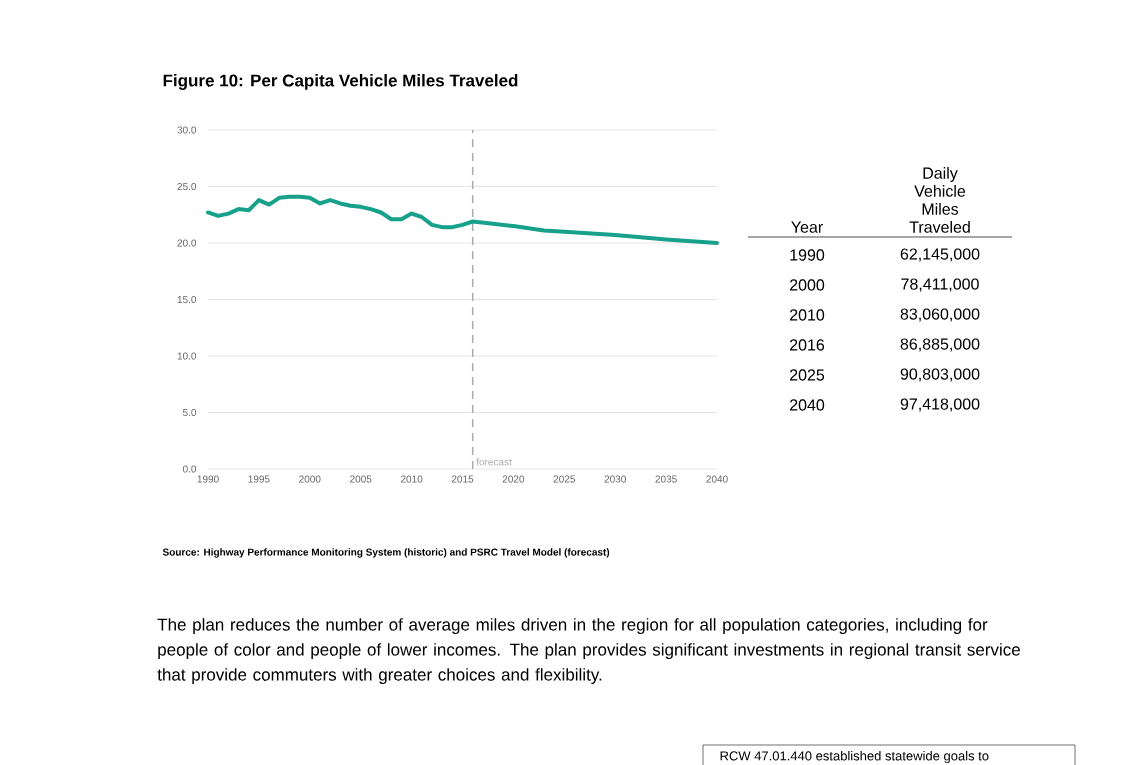  Describe the element at coordinates (807, 315) in the screenshot. I see `text: 2010` at that location.